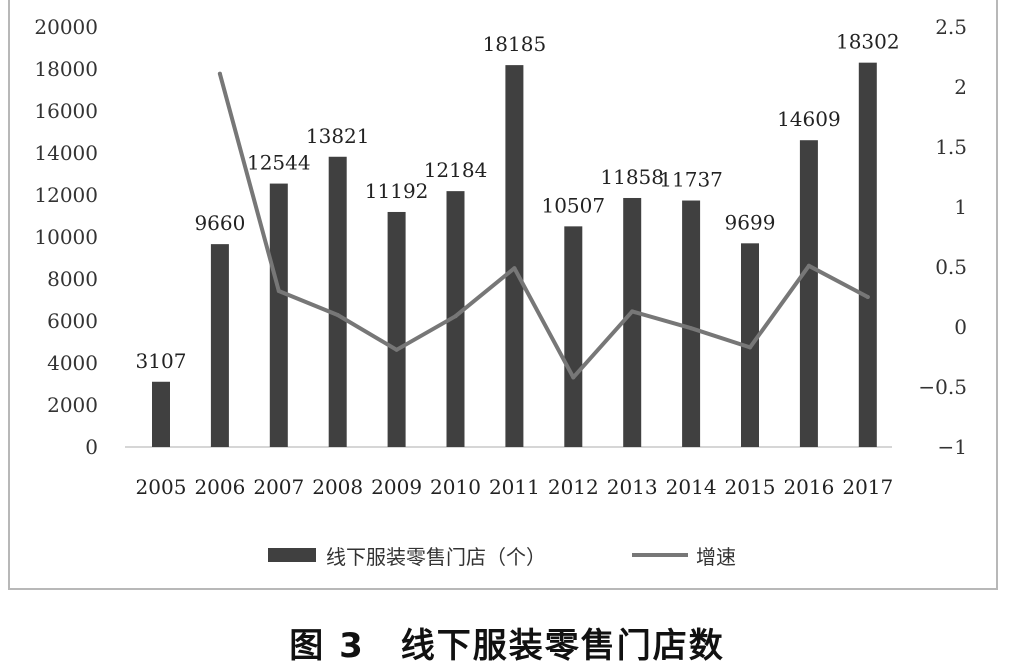 This screenshot has height=672, width=1014. What do you see at coordinates (72, 405) in the screenshot?
I see `left-tick-label: 2000` at bounding box center [72, 405].